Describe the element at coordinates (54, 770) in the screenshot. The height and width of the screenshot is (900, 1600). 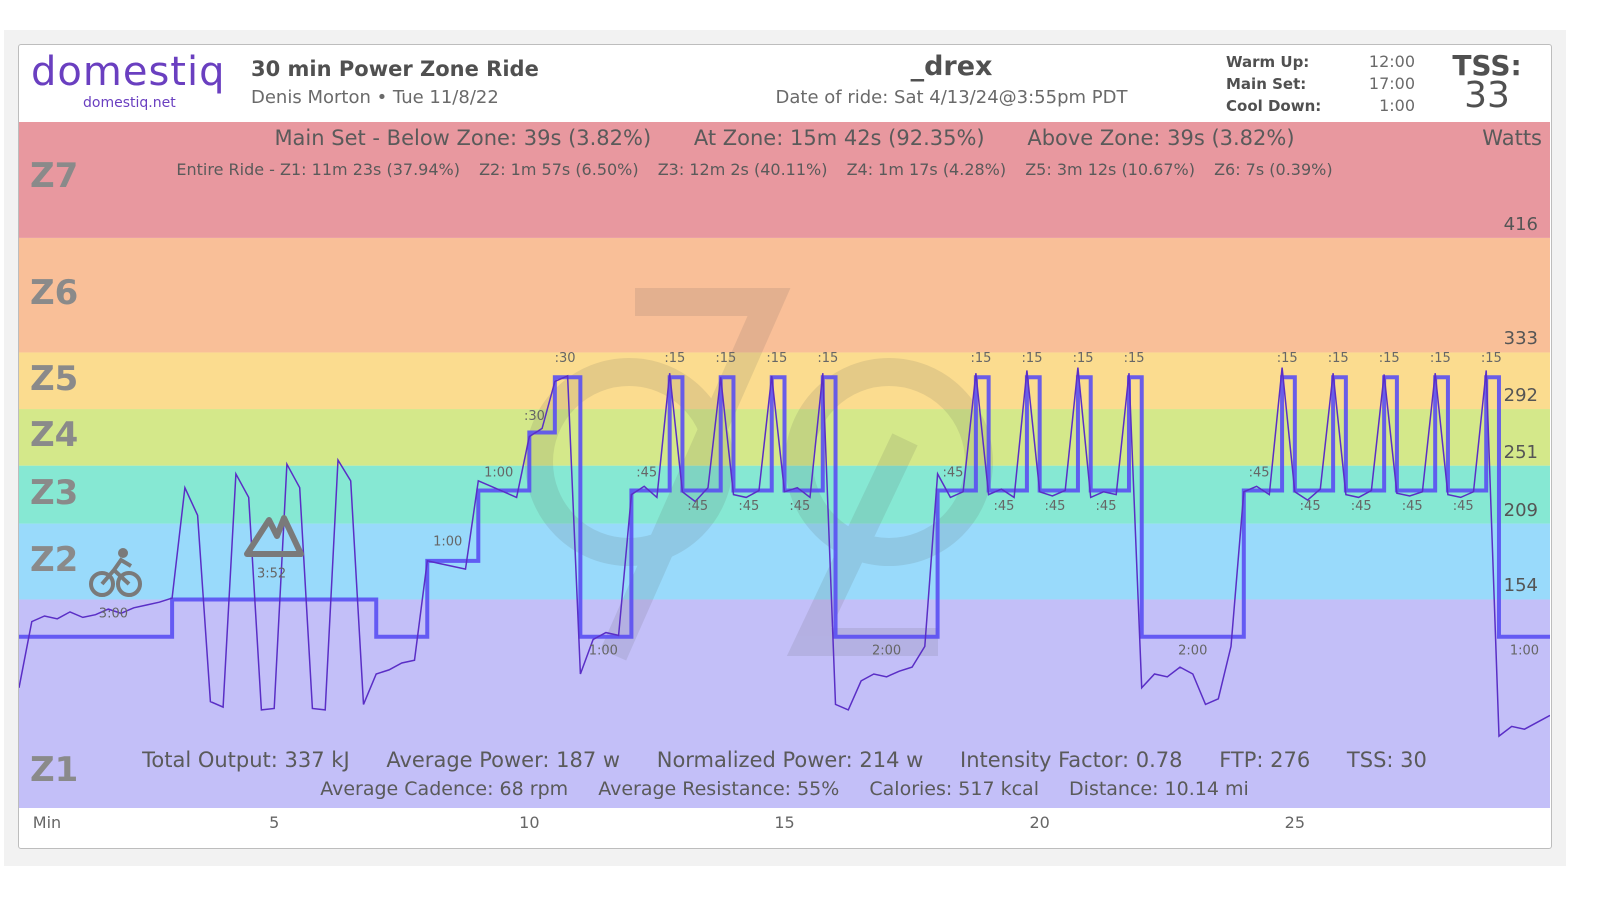
I see `zone-label-z1: Z1` at that location.